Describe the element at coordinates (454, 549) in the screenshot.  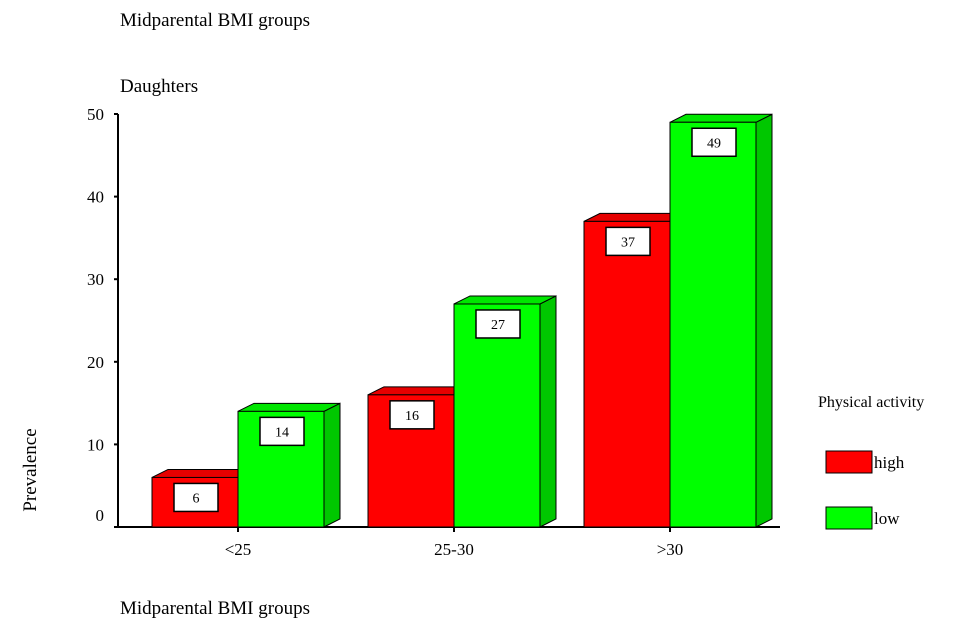
I see `x-tick-label: 25-30` at that location.